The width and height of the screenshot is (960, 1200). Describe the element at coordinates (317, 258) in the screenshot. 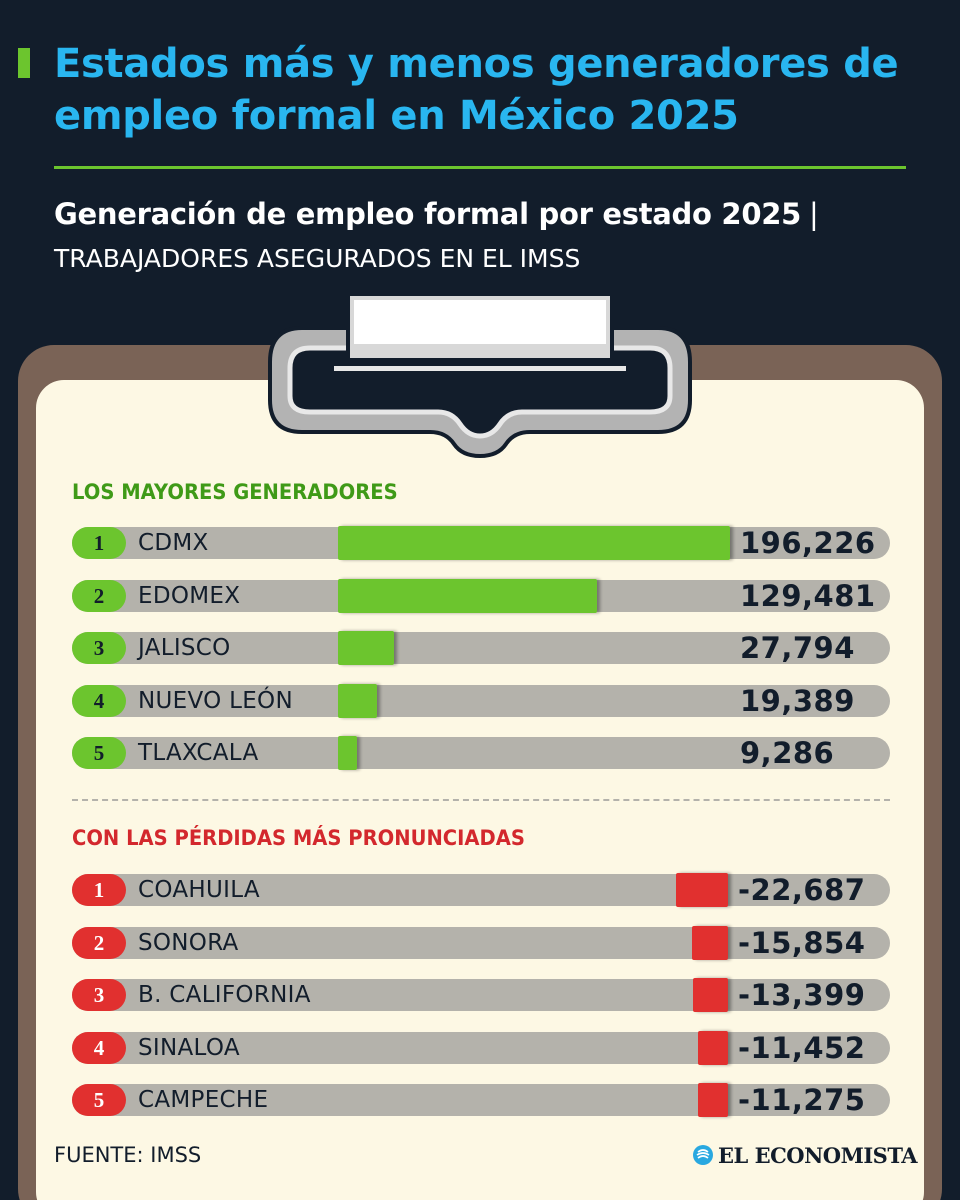

I see `unit-label: TRABAJADORES ASEGURADOS EN EL IMSS` at that location.